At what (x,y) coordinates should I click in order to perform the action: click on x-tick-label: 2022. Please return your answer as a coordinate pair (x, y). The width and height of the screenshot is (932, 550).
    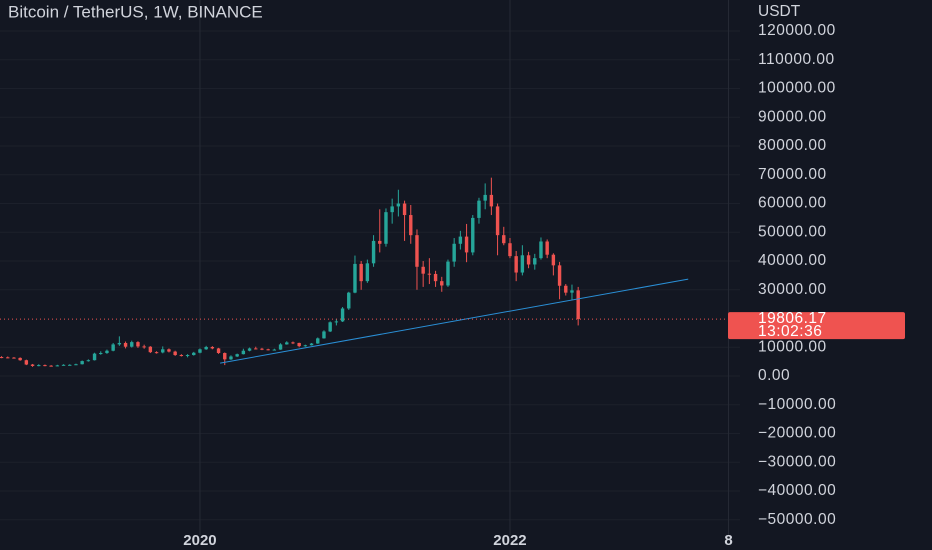
    Looking at the image, I should click on (509, 540).